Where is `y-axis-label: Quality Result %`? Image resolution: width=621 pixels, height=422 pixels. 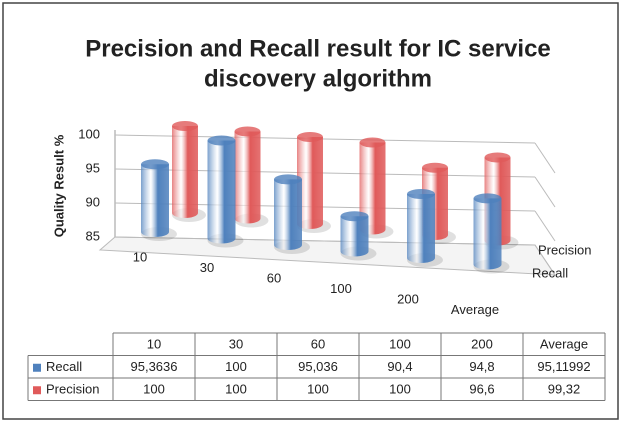 y-axis-label: Quality Result % is located at coordinates (58, 185).